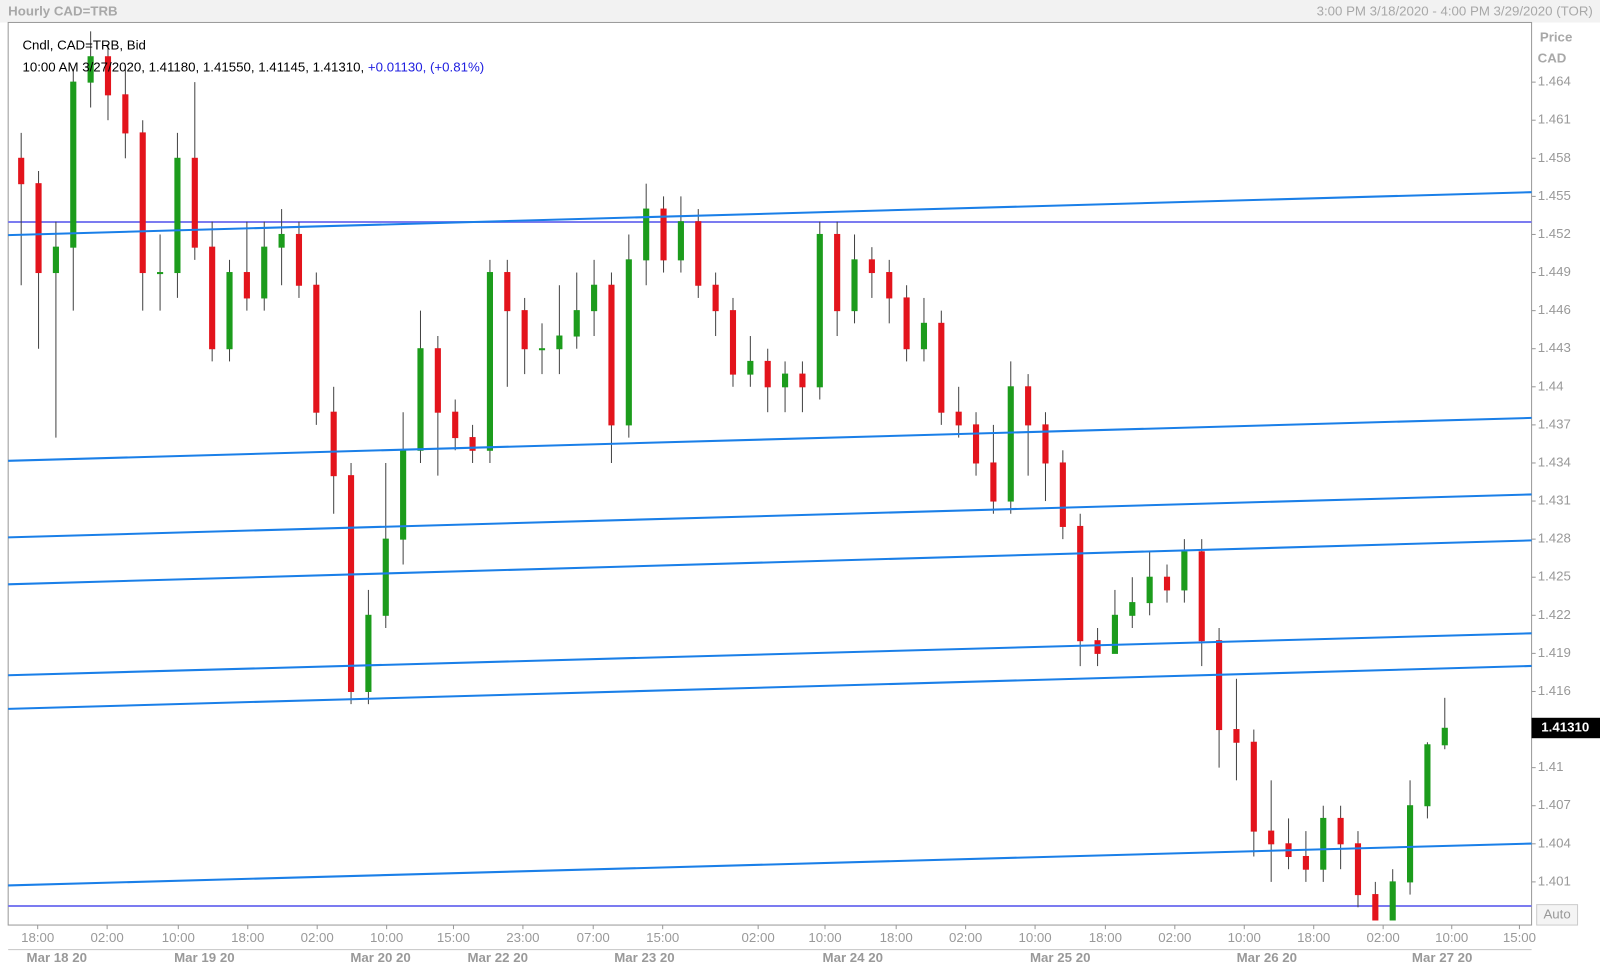  Describe the element at coordinates (1565, 726) in the screenshot. I see `last-price: 1.41310` at that location.